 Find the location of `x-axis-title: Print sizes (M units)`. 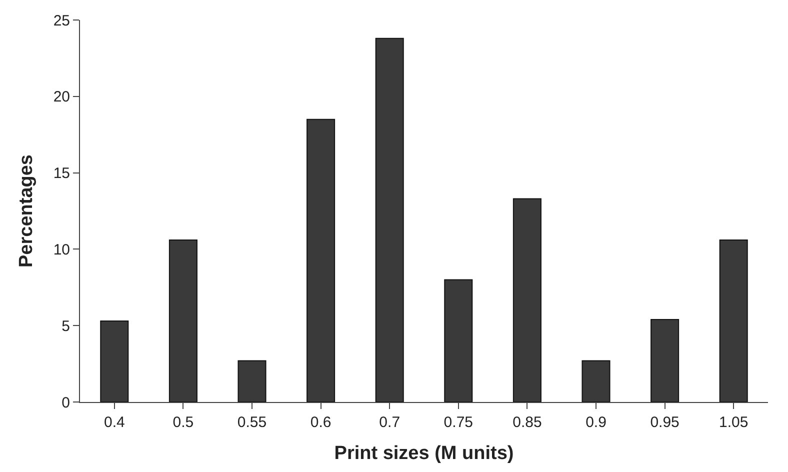

x-axis-title: Print sizes (M units) is located at coordinates (424, 453).